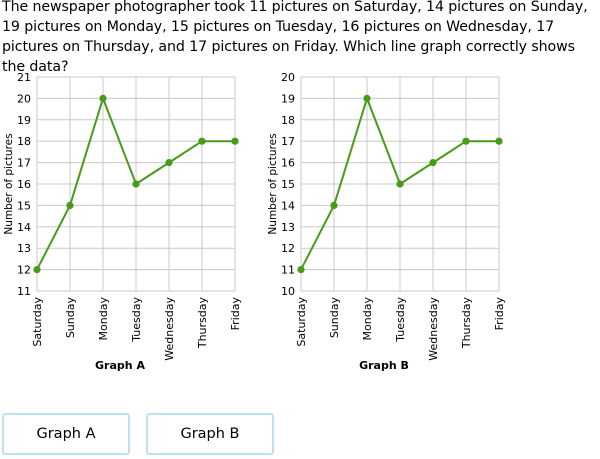  Describe the element at coordinates (288, 291) in the screenshot. I see `y-tick-label-10: 10` at that location.